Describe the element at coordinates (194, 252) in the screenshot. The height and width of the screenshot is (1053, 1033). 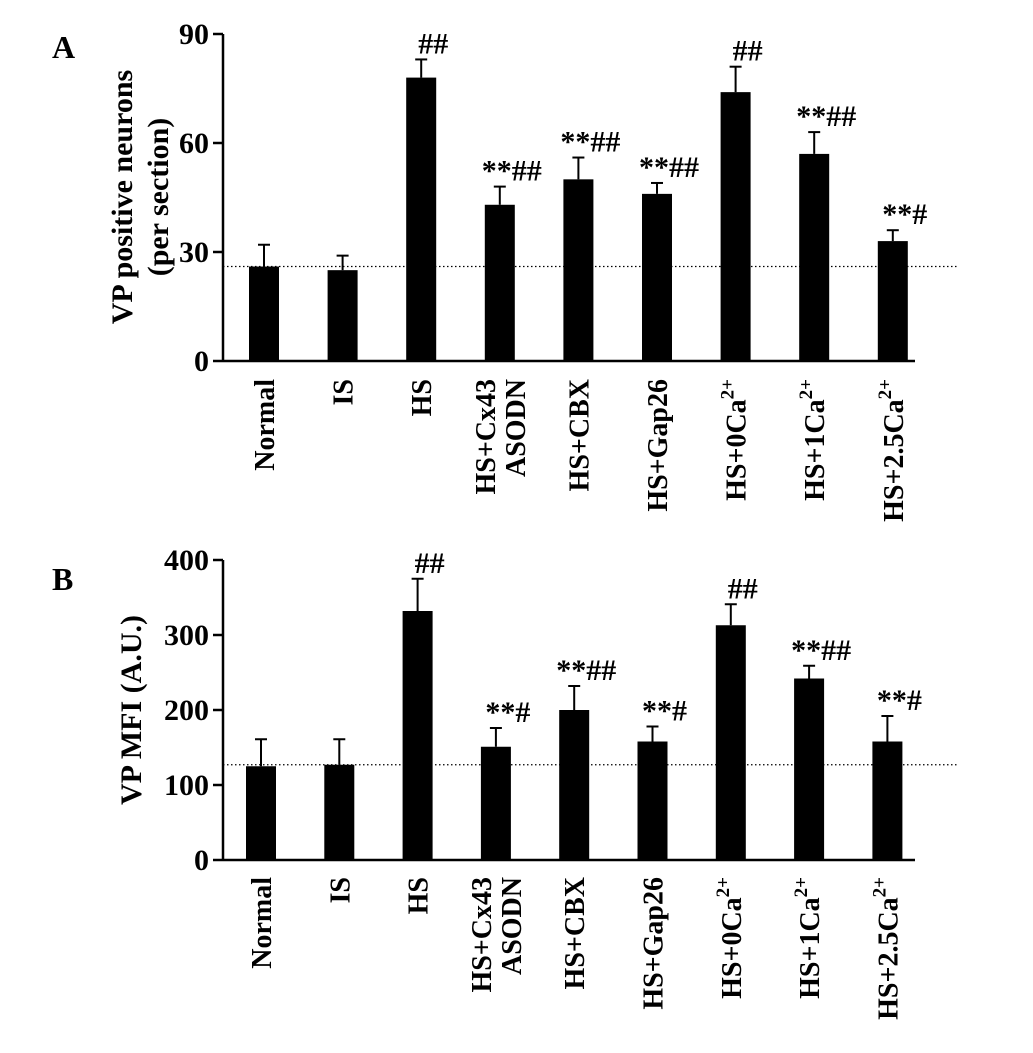
I see `y-tick-label: 30` at that location.